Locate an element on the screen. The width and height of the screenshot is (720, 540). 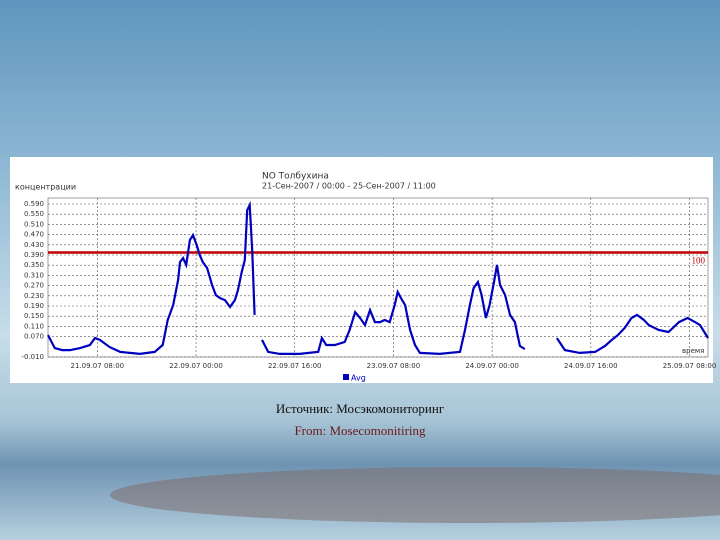
y-tick-label: 0.590 is located at coordinates (34, 204).